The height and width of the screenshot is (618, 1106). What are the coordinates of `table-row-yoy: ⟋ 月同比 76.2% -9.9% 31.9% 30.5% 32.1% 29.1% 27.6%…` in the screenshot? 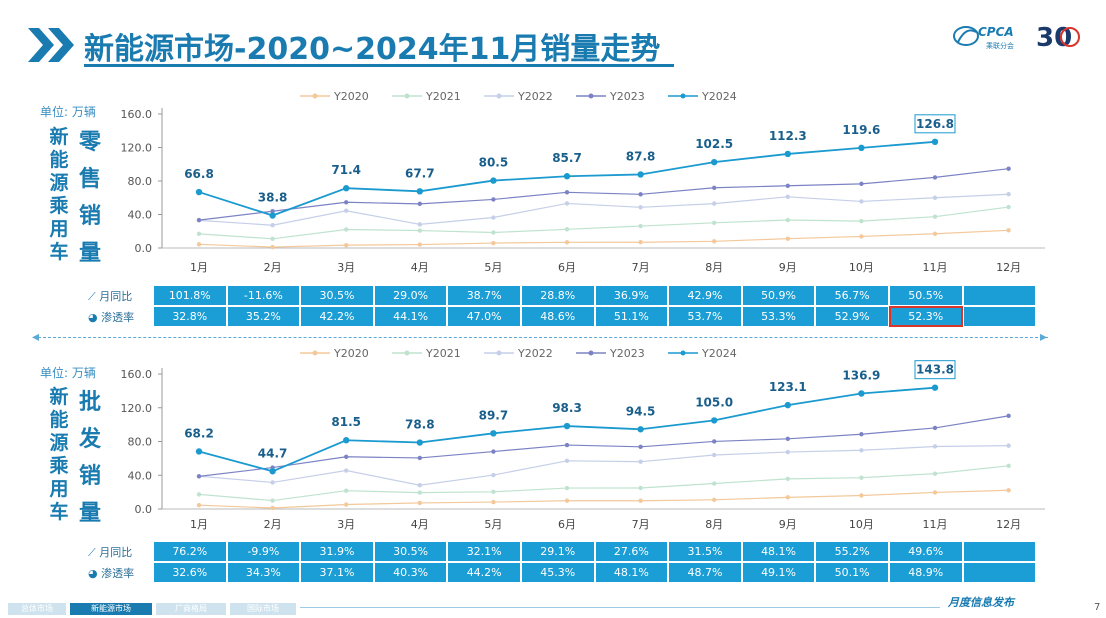 It's located at (562, 551).